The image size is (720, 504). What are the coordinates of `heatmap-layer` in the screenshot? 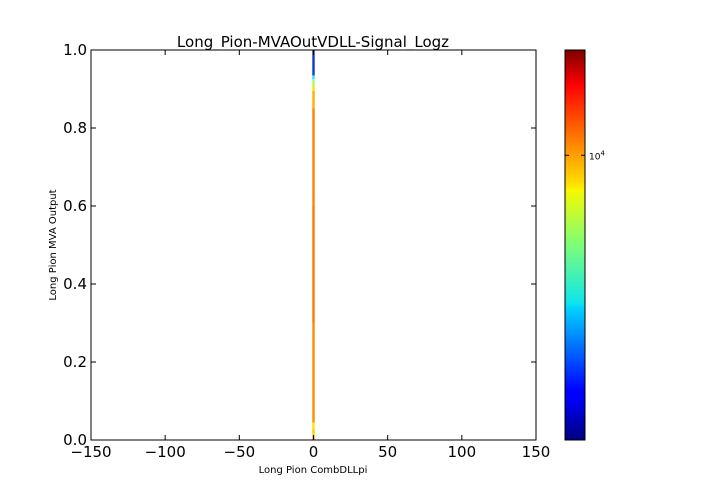 It's located at (313, 245).